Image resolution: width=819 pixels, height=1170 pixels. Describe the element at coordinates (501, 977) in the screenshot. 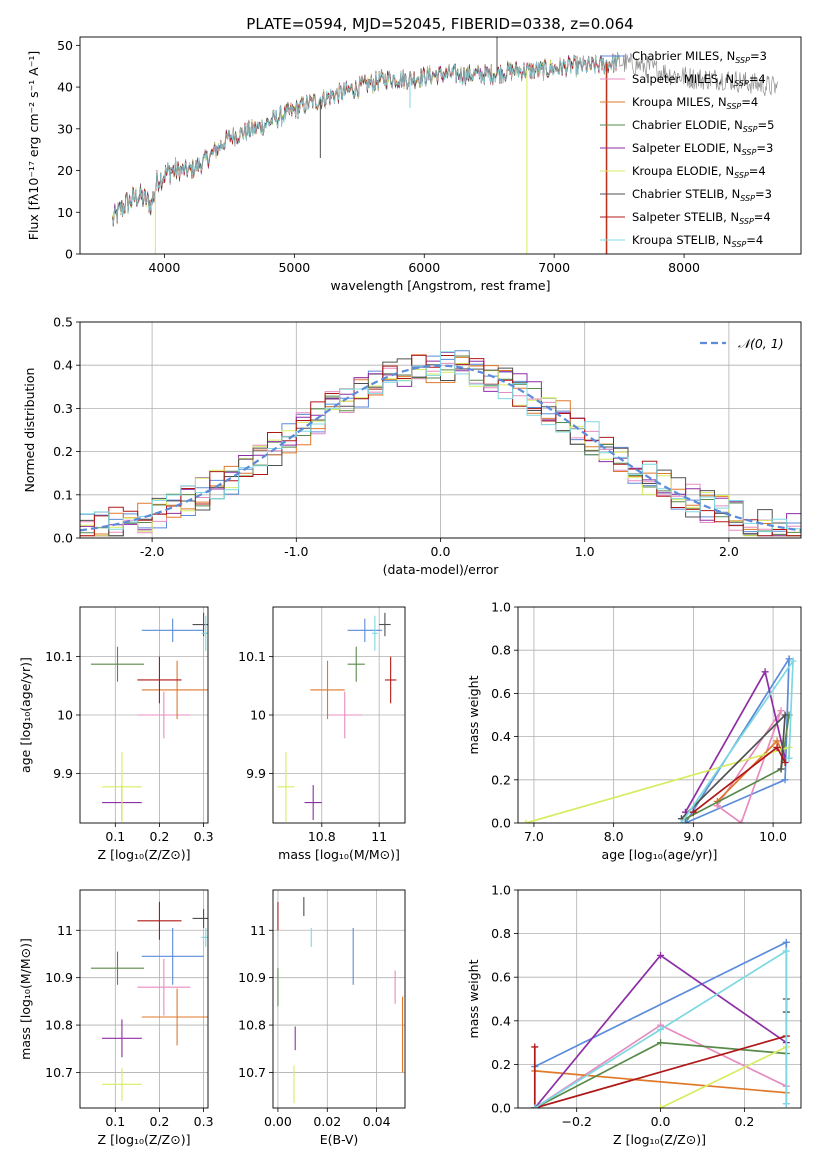

I see `y-tick-label: 0.6` at that location.